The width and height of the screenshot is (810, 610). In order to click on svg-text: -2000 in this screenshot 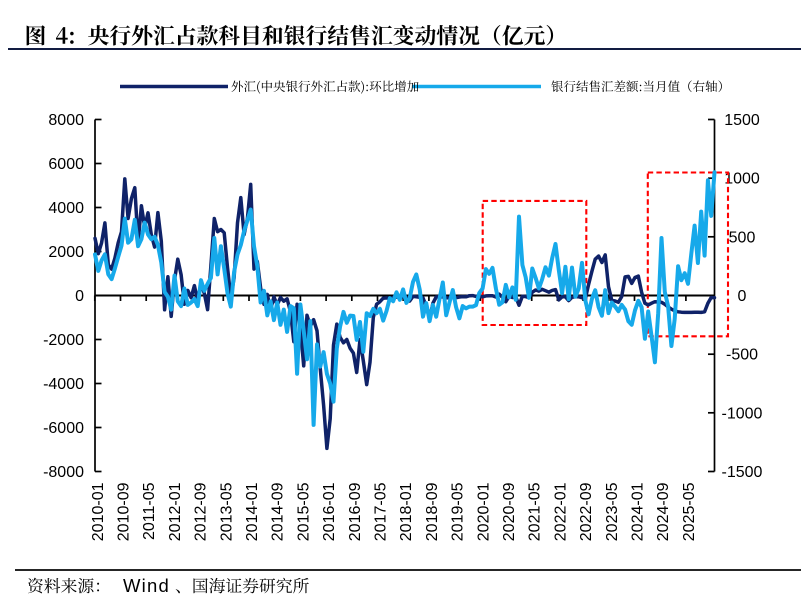, I will do `click(63, 340)`.